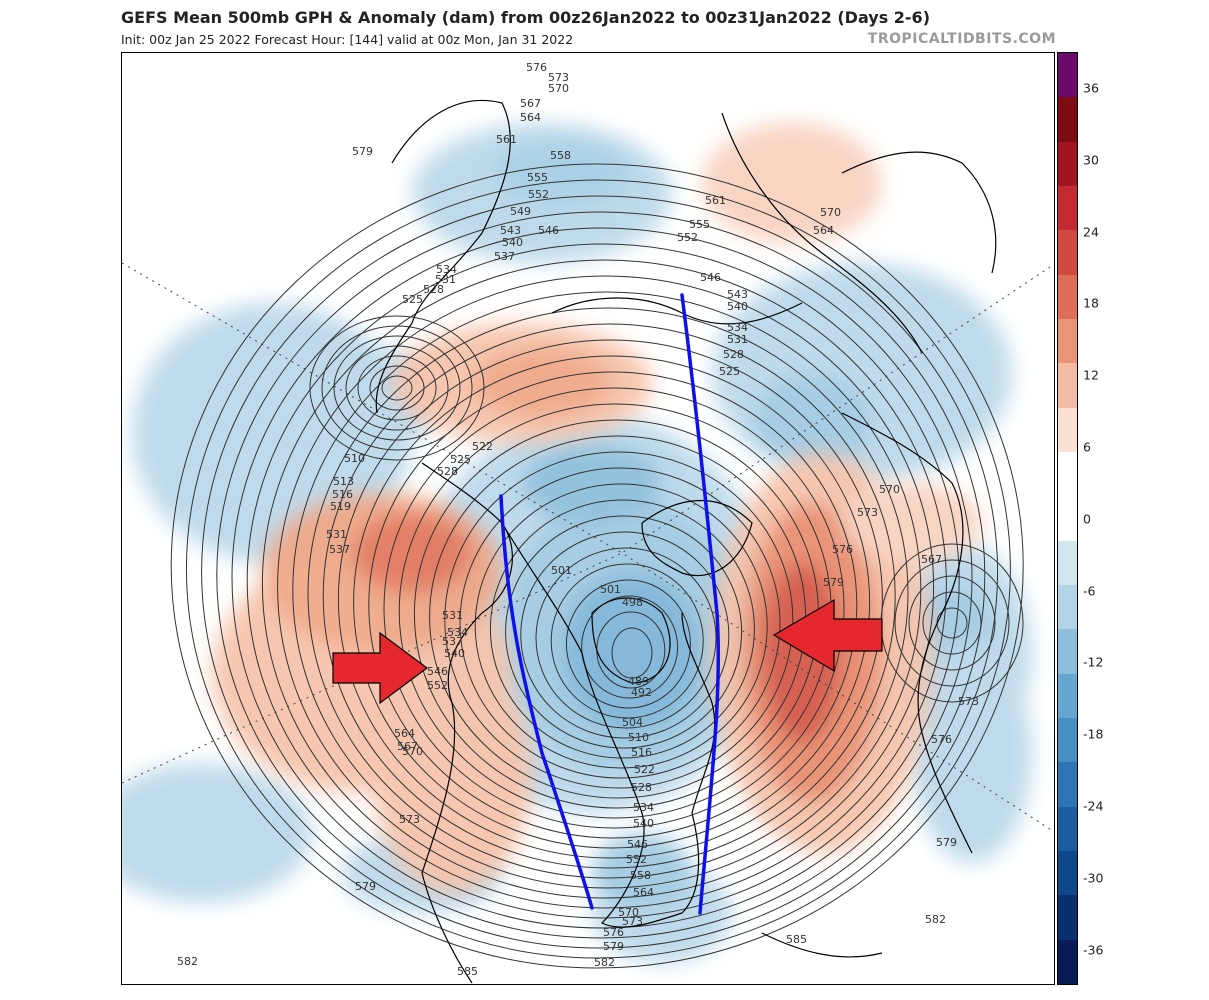 This screenshot has width=1209, height=1000. I want to click on contour-label: 582, so click(935, 919).